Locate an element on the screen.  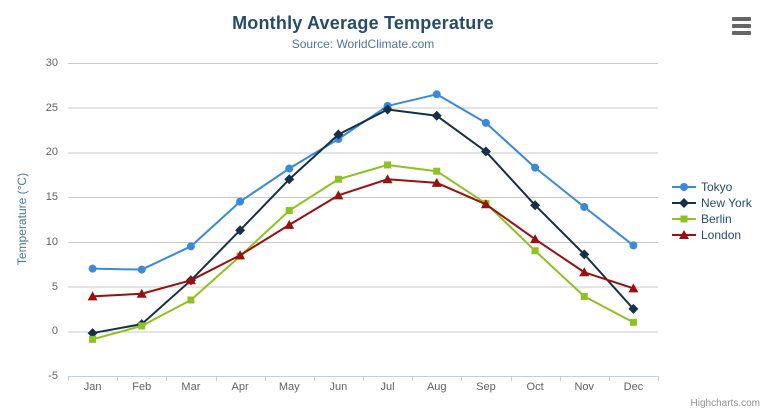
y-axis-label: -5 is located at coordinates (53, 376).